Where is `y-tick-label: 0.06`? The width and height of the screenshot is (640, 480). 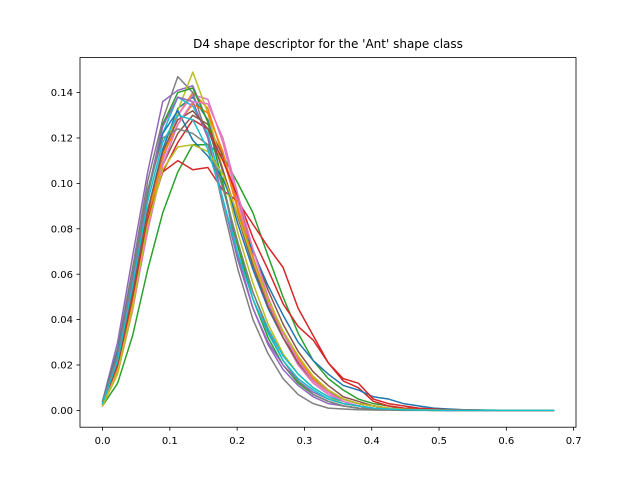 y-tick-label: 0.06 is located at coordinates (62, 275).